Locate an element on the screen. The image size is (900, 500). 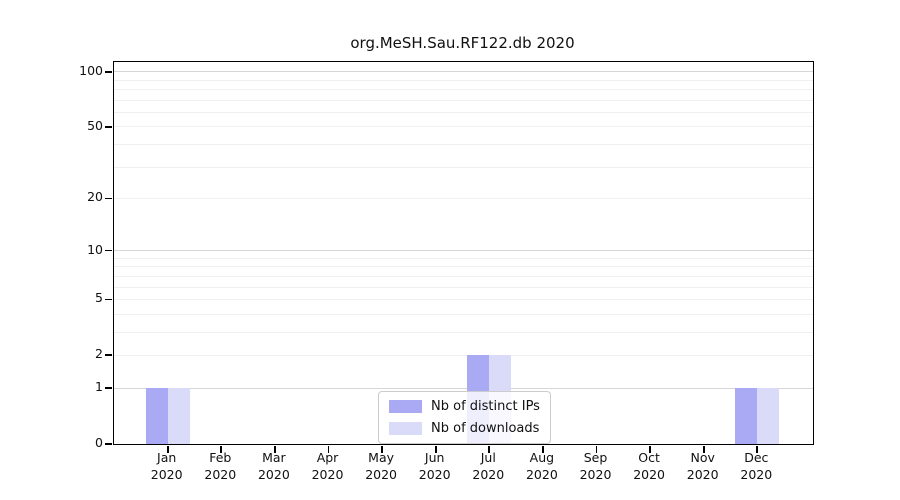
legend-label-distinct-ips: Nb of distinct IPs is located at coordinates (485, 406).